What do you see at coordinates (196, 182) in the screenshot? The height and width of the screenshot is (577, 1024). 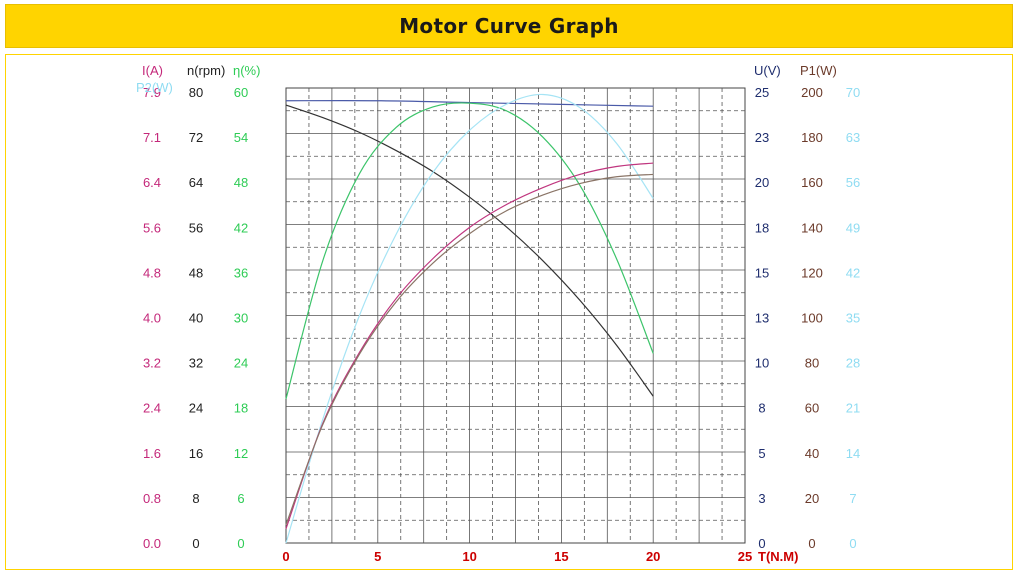 I see `tick-label-n: 64` at bounding box center [196, 182].